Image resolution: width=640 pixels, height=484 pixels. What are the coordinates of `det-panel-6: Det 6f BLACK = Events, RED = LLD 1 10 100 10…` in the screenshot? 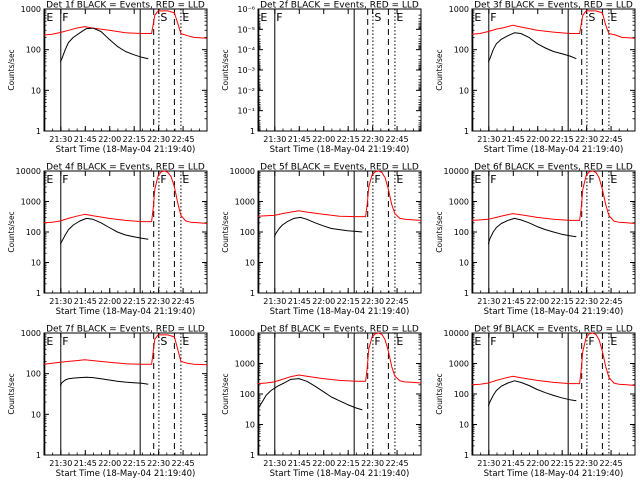 It's located at (535, 240).